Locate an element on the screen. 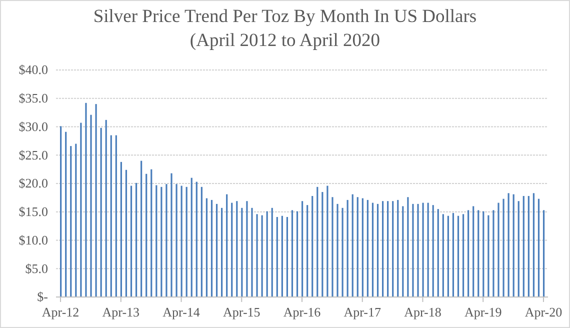  x-tick-label: Apr-19 is located at coordinates (483, 312).